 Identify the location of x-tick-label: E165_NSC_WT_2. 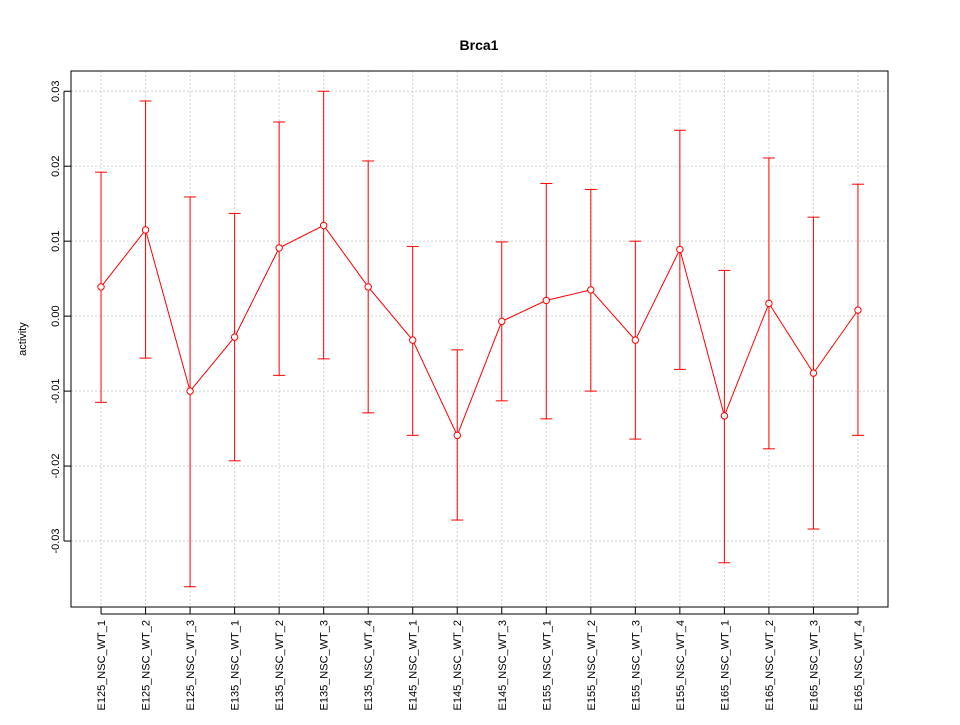
(770, 665).